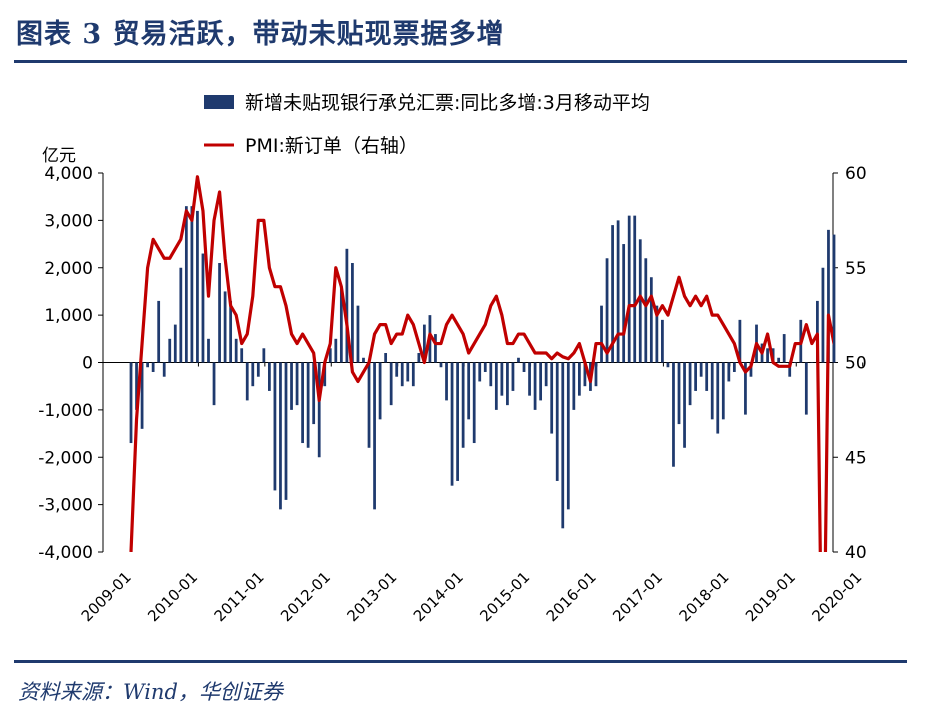  I want to click on x-tick-label: 2015-01, so click(504, 596).